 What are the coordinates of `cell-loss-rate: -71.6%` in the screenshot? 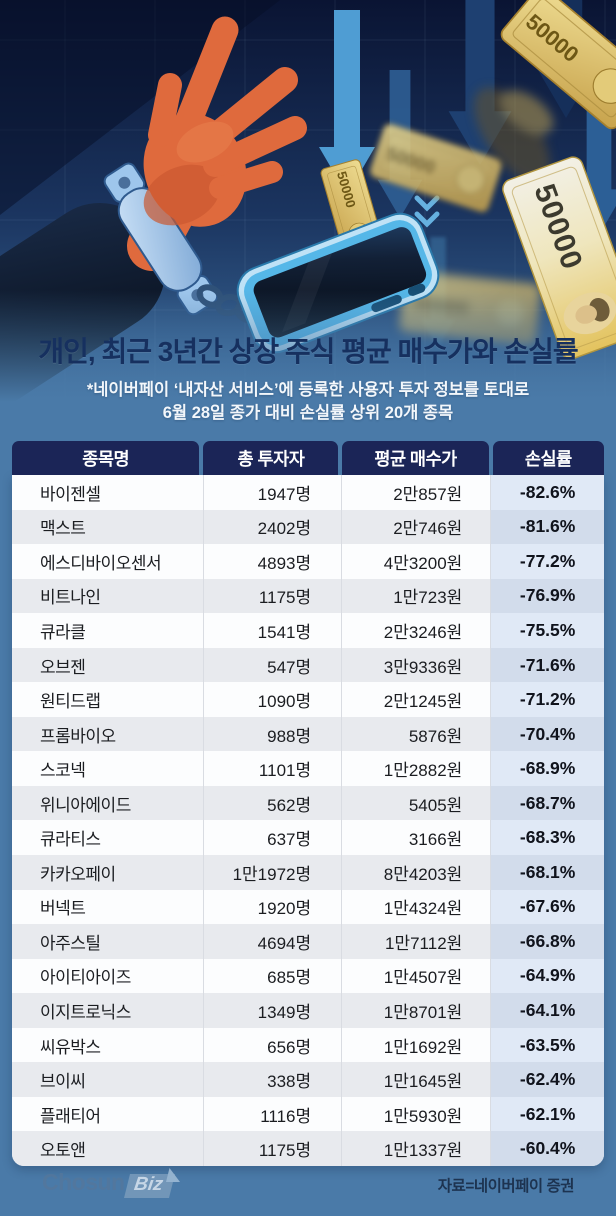 It's located at (547, 665).